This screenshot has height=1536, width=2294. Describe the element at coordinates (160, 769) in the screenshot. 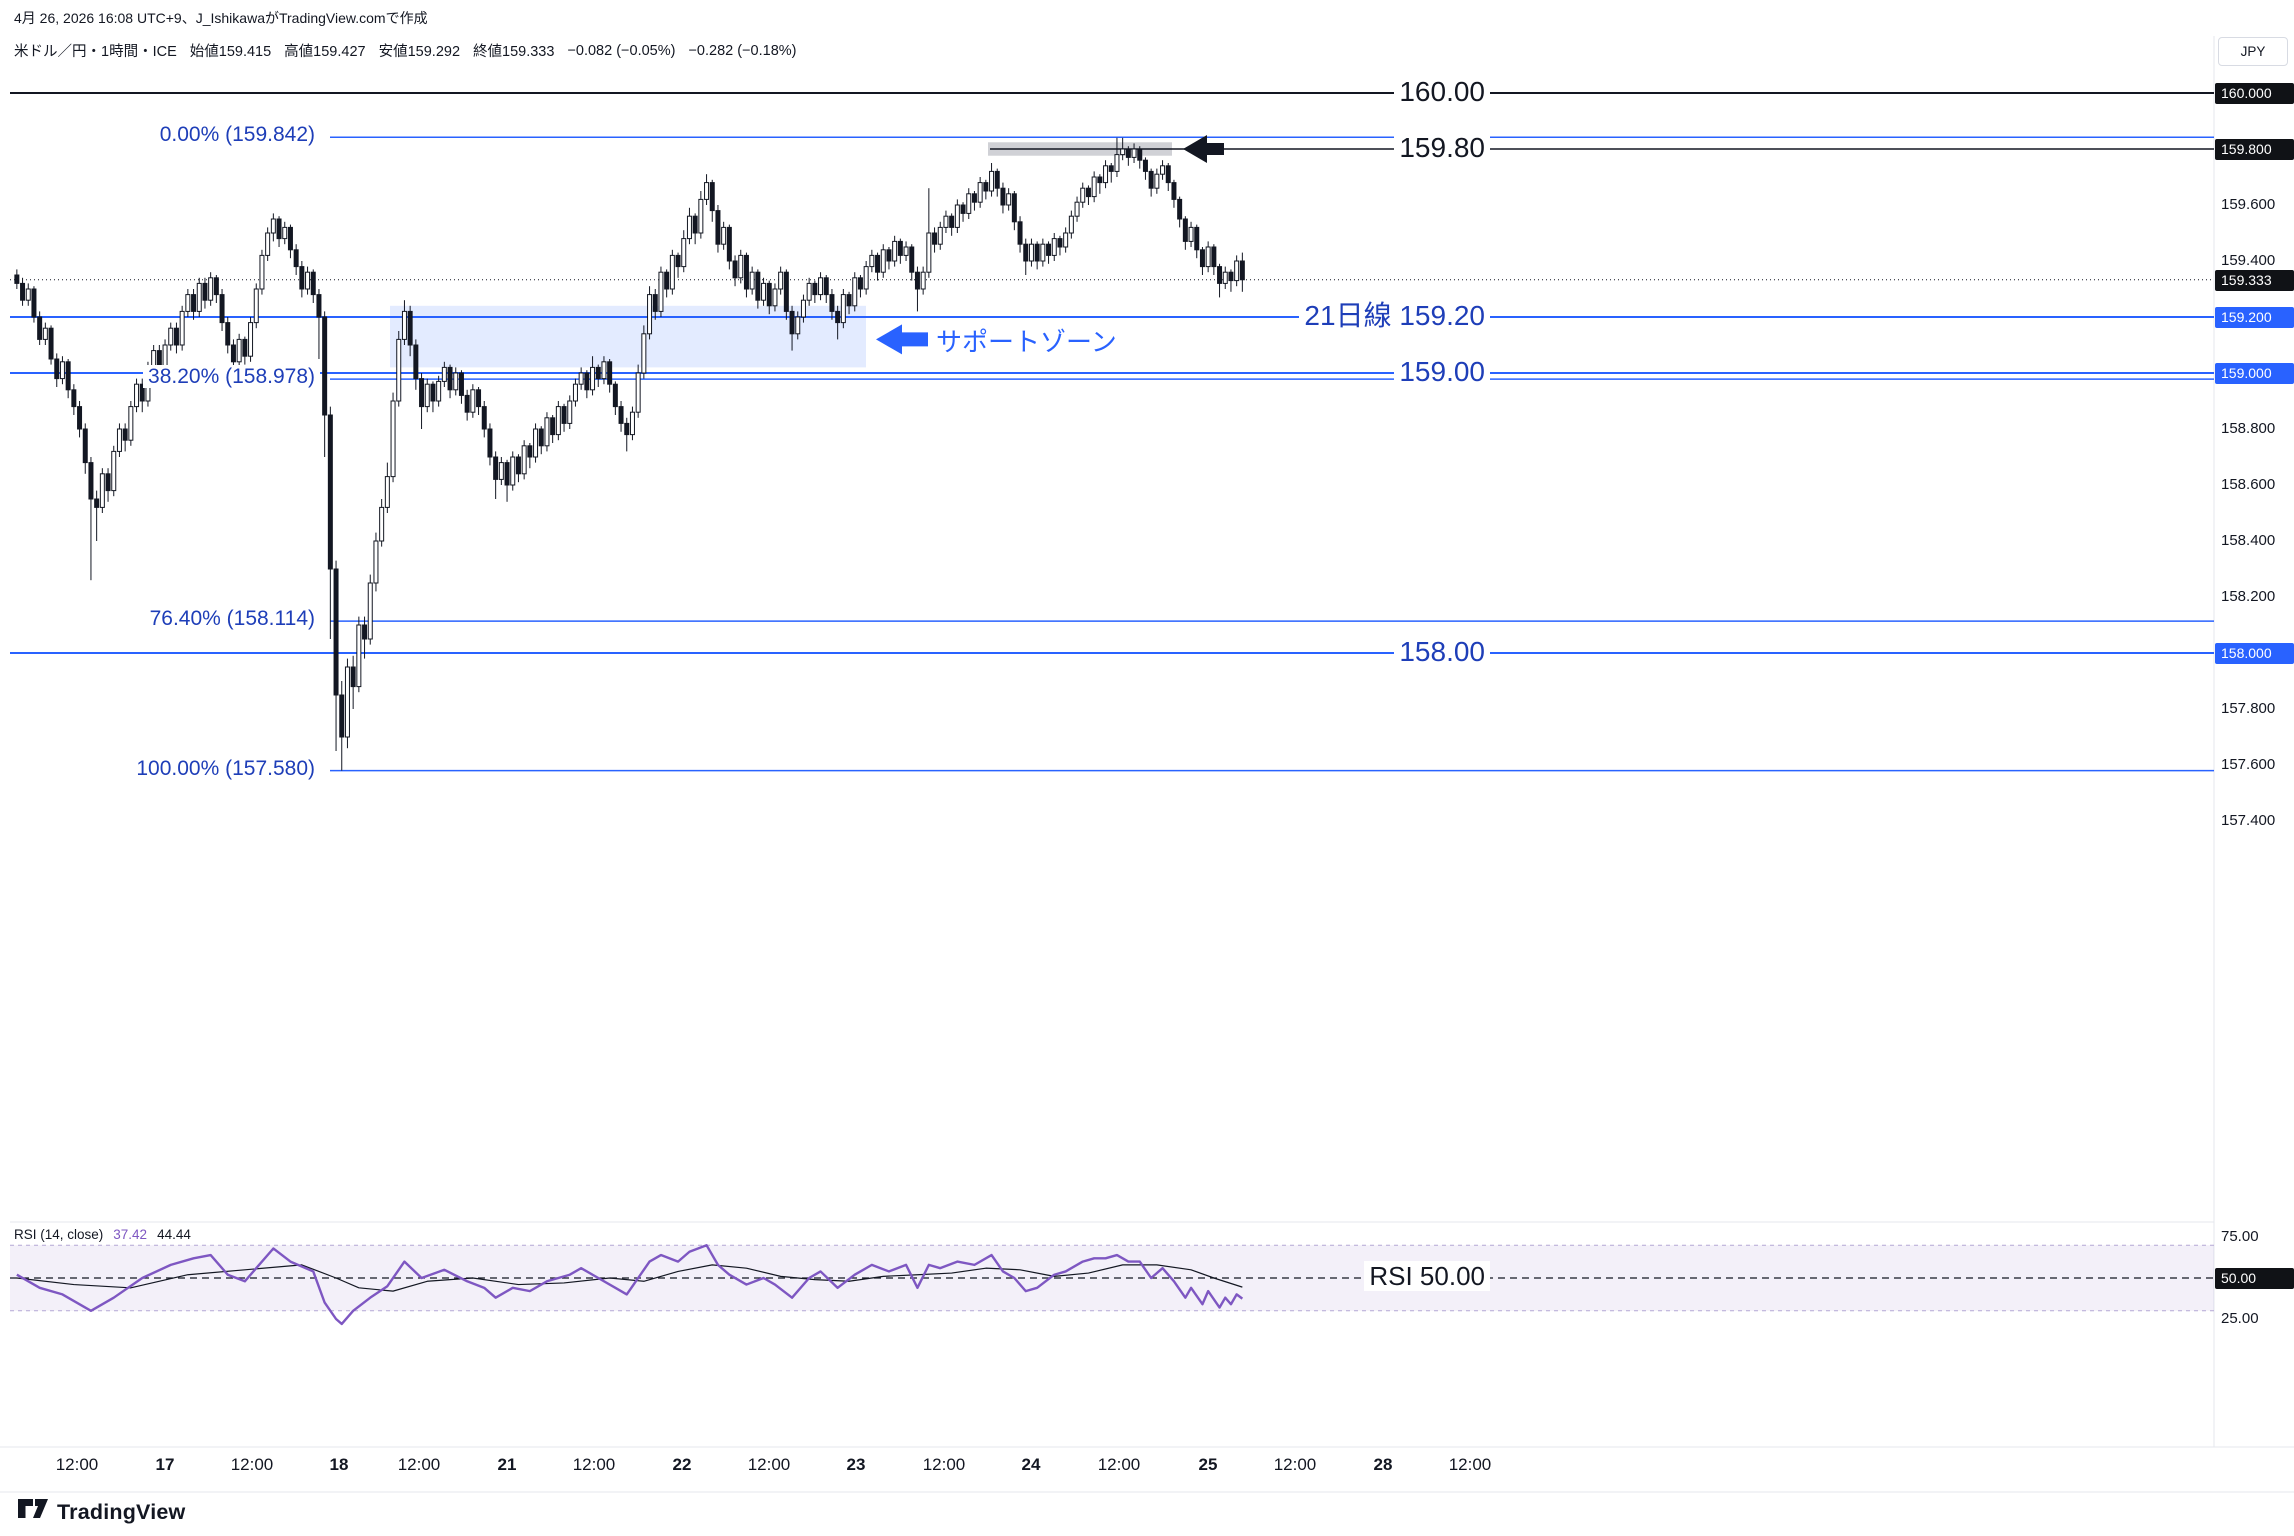

I see `fib-label-100.00%: 100.00% (157.580)` at that location.